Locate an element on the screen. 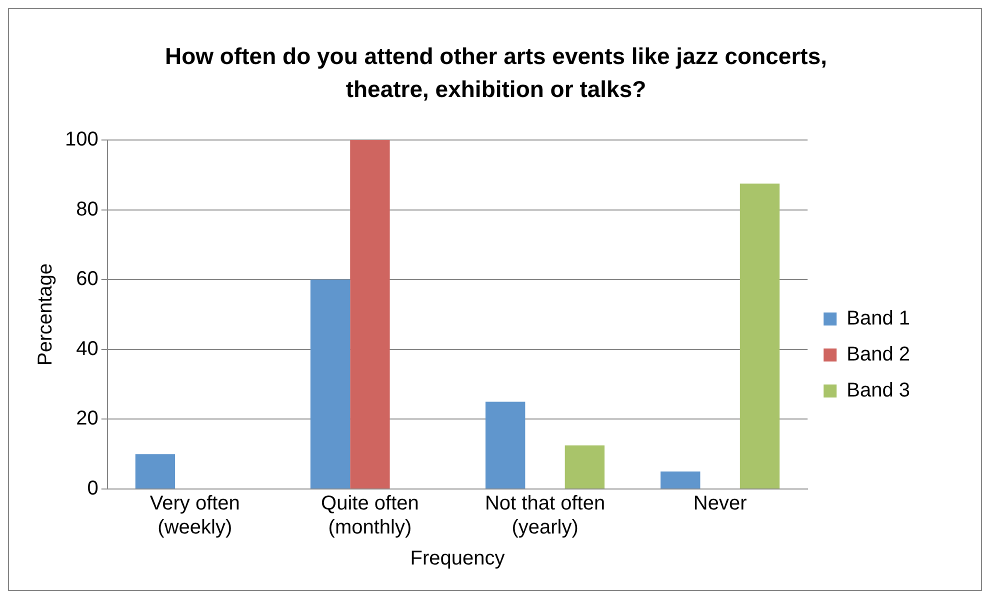 This screenshot has width=992, height=601. x-tick-label: Not that often (yearly) is located at coordinates (545, 515).